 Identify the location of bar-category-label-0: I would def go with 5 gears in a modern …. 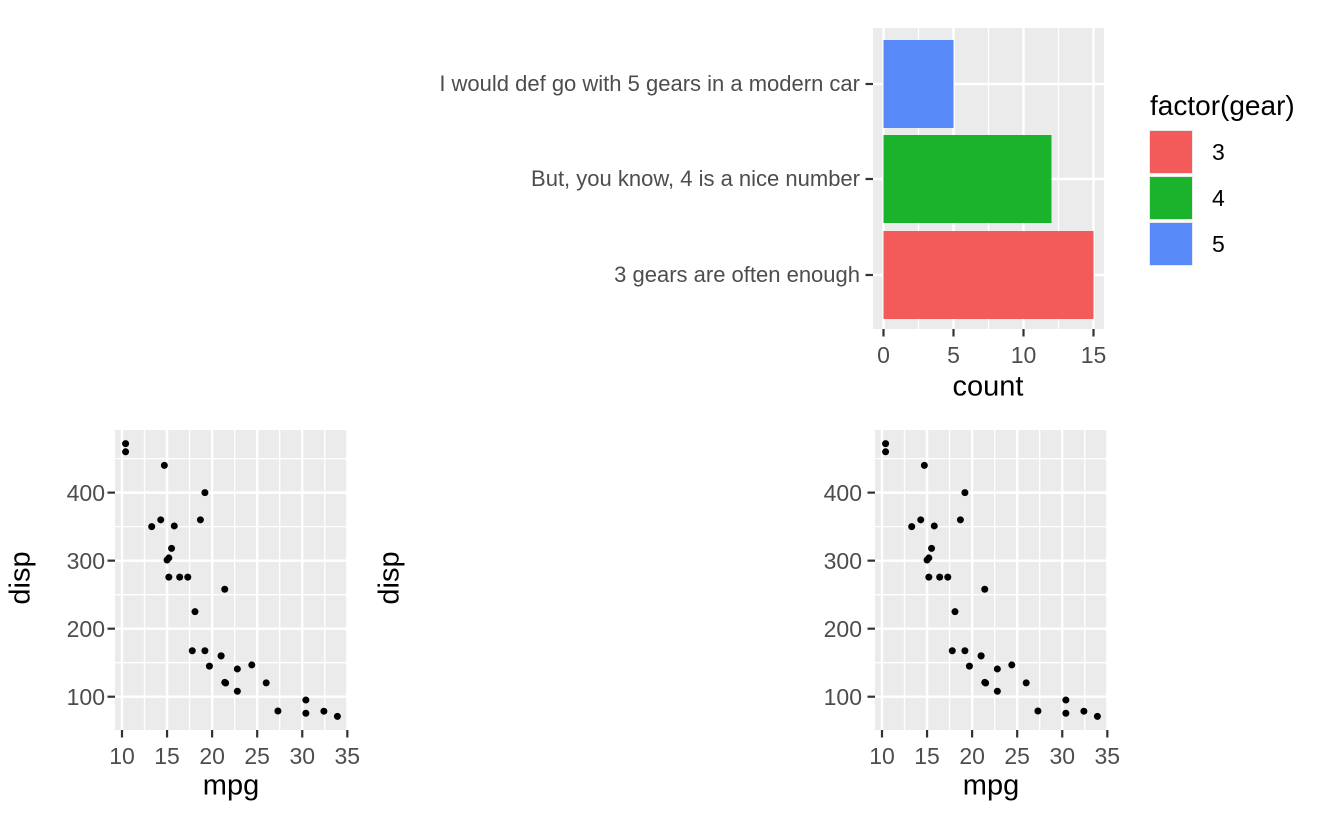
(649, 83).